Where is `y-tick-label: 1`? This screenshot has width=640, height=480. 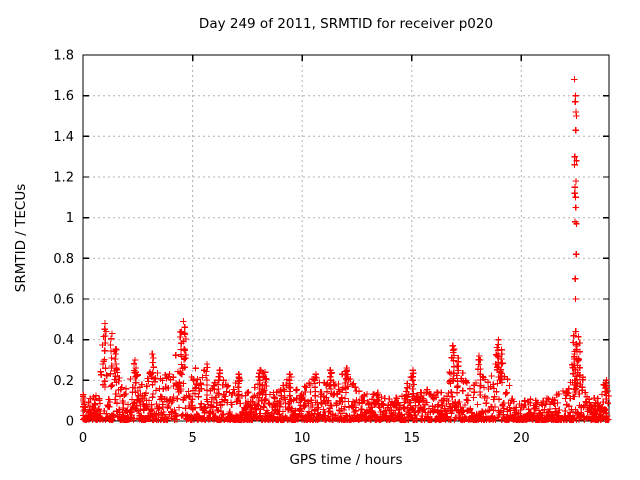 y-tick-label: 1 is located at coordinates (70, 218).